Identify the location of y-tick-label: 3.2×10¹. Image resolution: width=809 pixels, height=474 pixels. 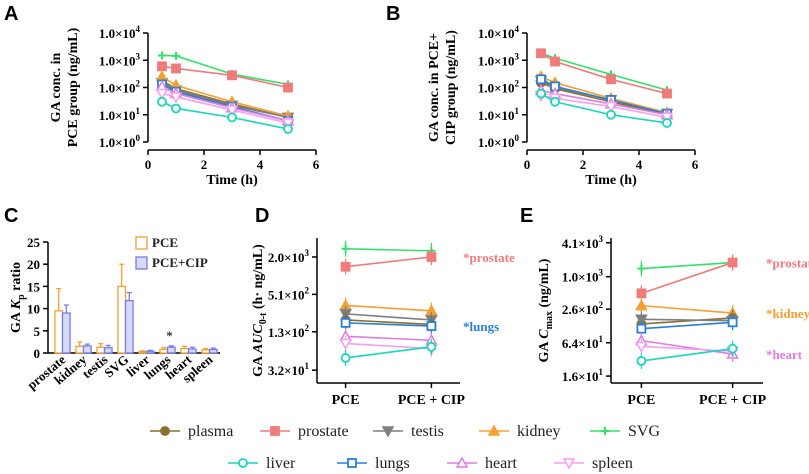
(289, 369).